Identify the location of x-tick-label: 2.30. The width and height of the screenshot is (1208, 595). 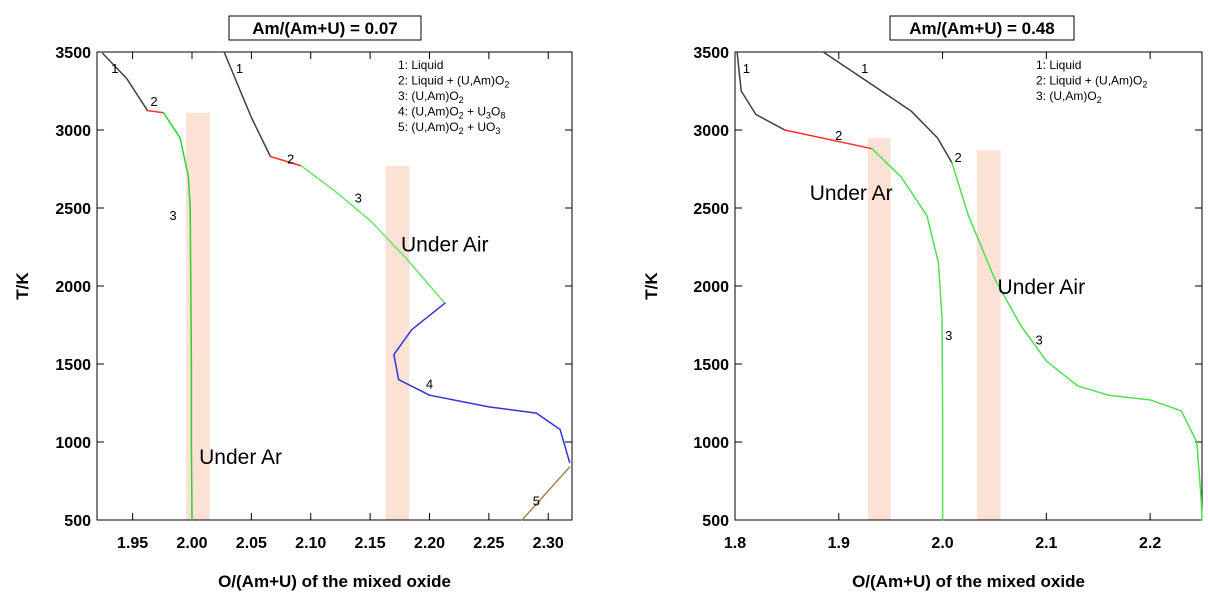
(548, 543).